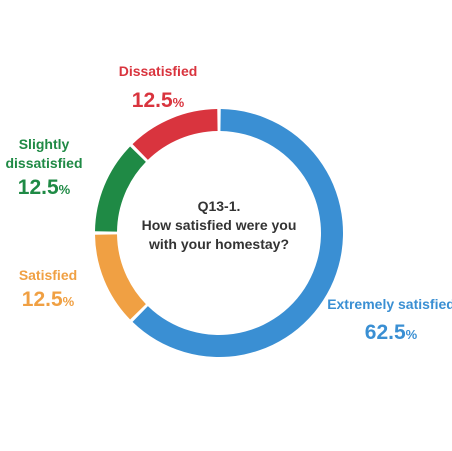 The height and width of the screenshot is (451, 452). What do you see at coordinates (44, 187) in the screenshot?
I see `slice-value-slightly-dissatisfied: 12.5%` at bounding box center [44, 187].